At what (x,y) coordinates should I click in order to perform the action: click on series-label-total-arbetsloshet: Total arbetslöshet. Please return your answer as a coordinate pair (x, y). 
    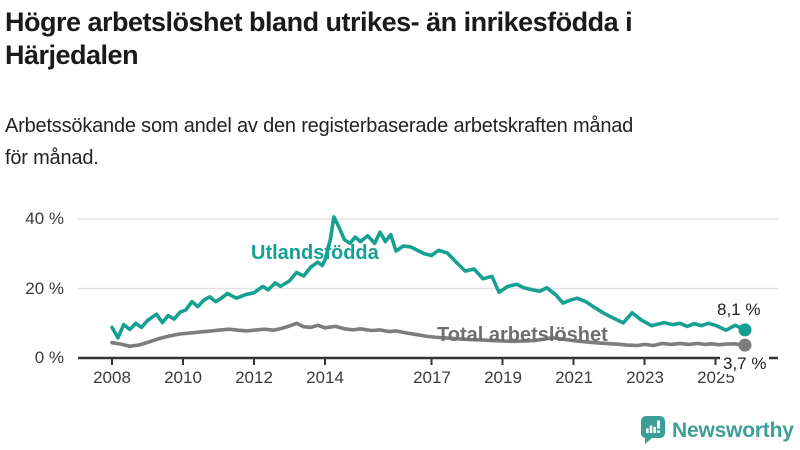
    Looking at the image, I should click on (522, 335).